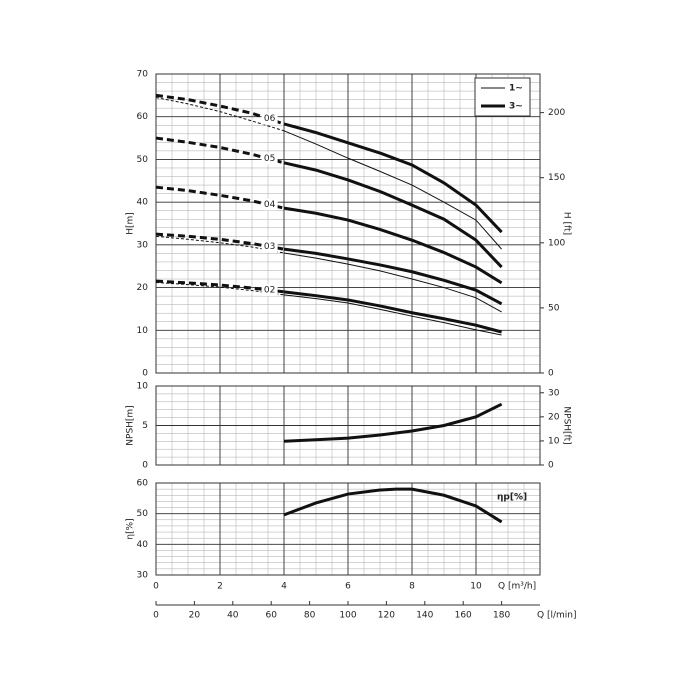  I want to click on y2-tick-label: 50, so click(554, 308).